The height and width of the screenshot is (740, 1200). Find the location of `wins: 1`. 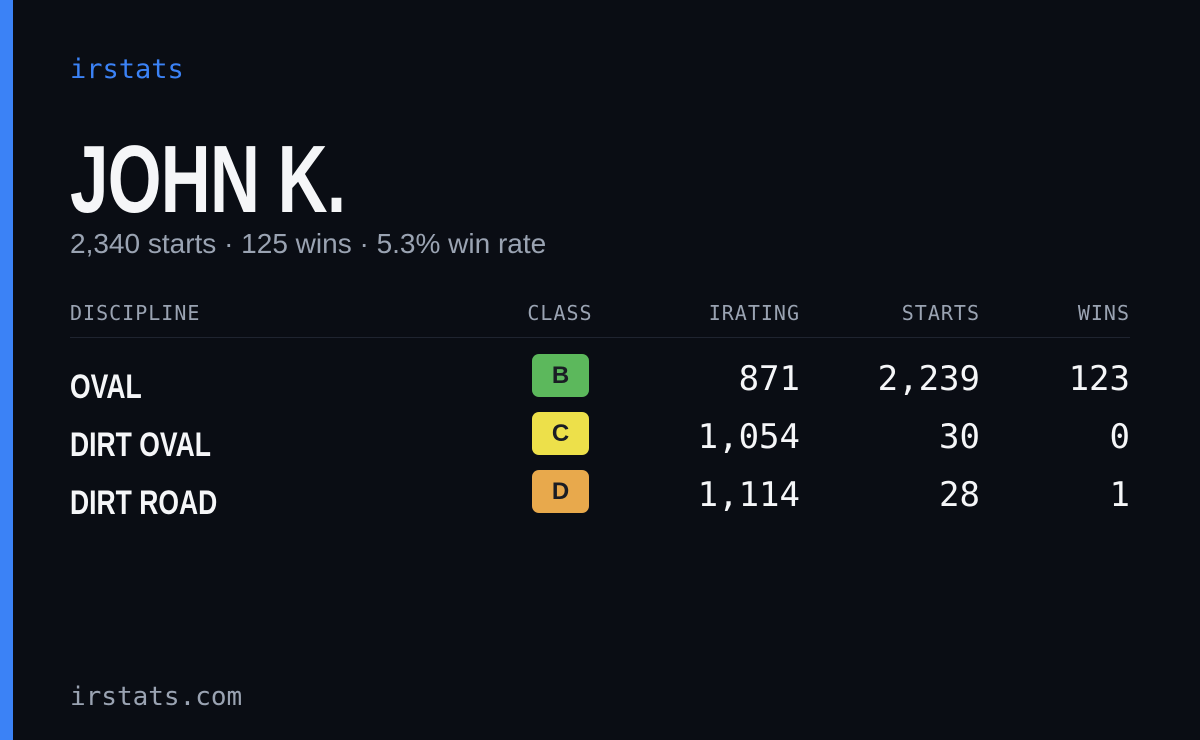

wins: 1 is located at coordinates (1119, 495).